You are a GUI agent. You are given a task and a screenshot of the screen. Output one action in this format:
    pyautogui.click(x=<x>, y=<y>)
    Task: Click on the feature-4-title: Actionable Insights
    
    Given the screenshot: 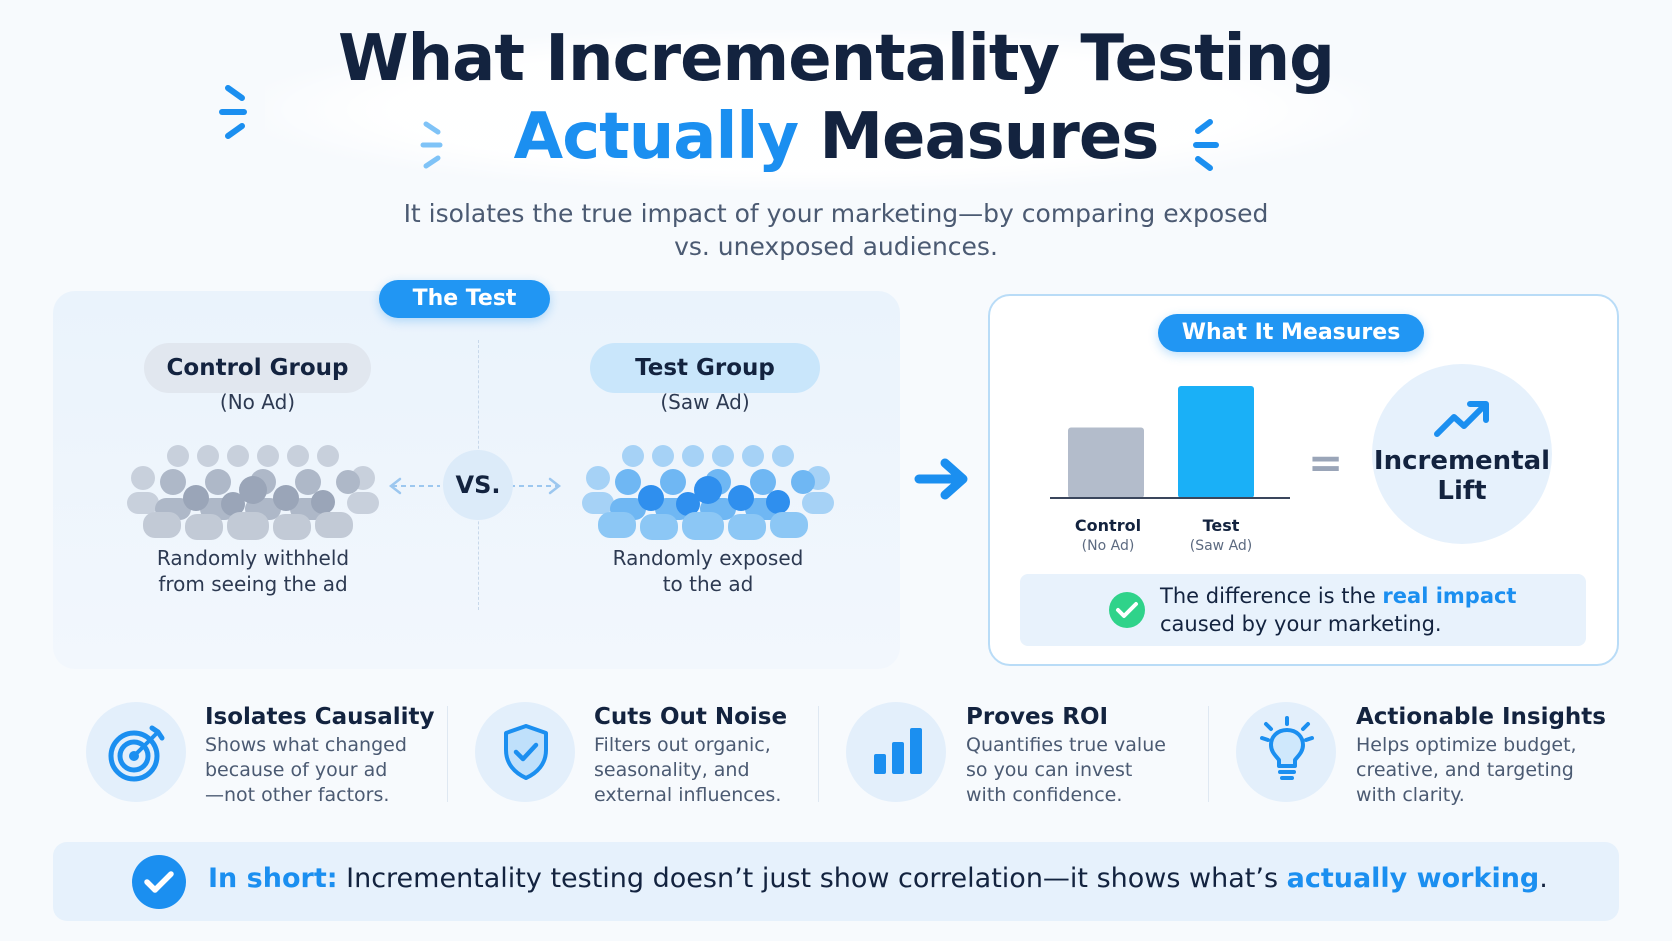 What is the action you would take?
    pyautogui.click(x=1481, y=717)
    